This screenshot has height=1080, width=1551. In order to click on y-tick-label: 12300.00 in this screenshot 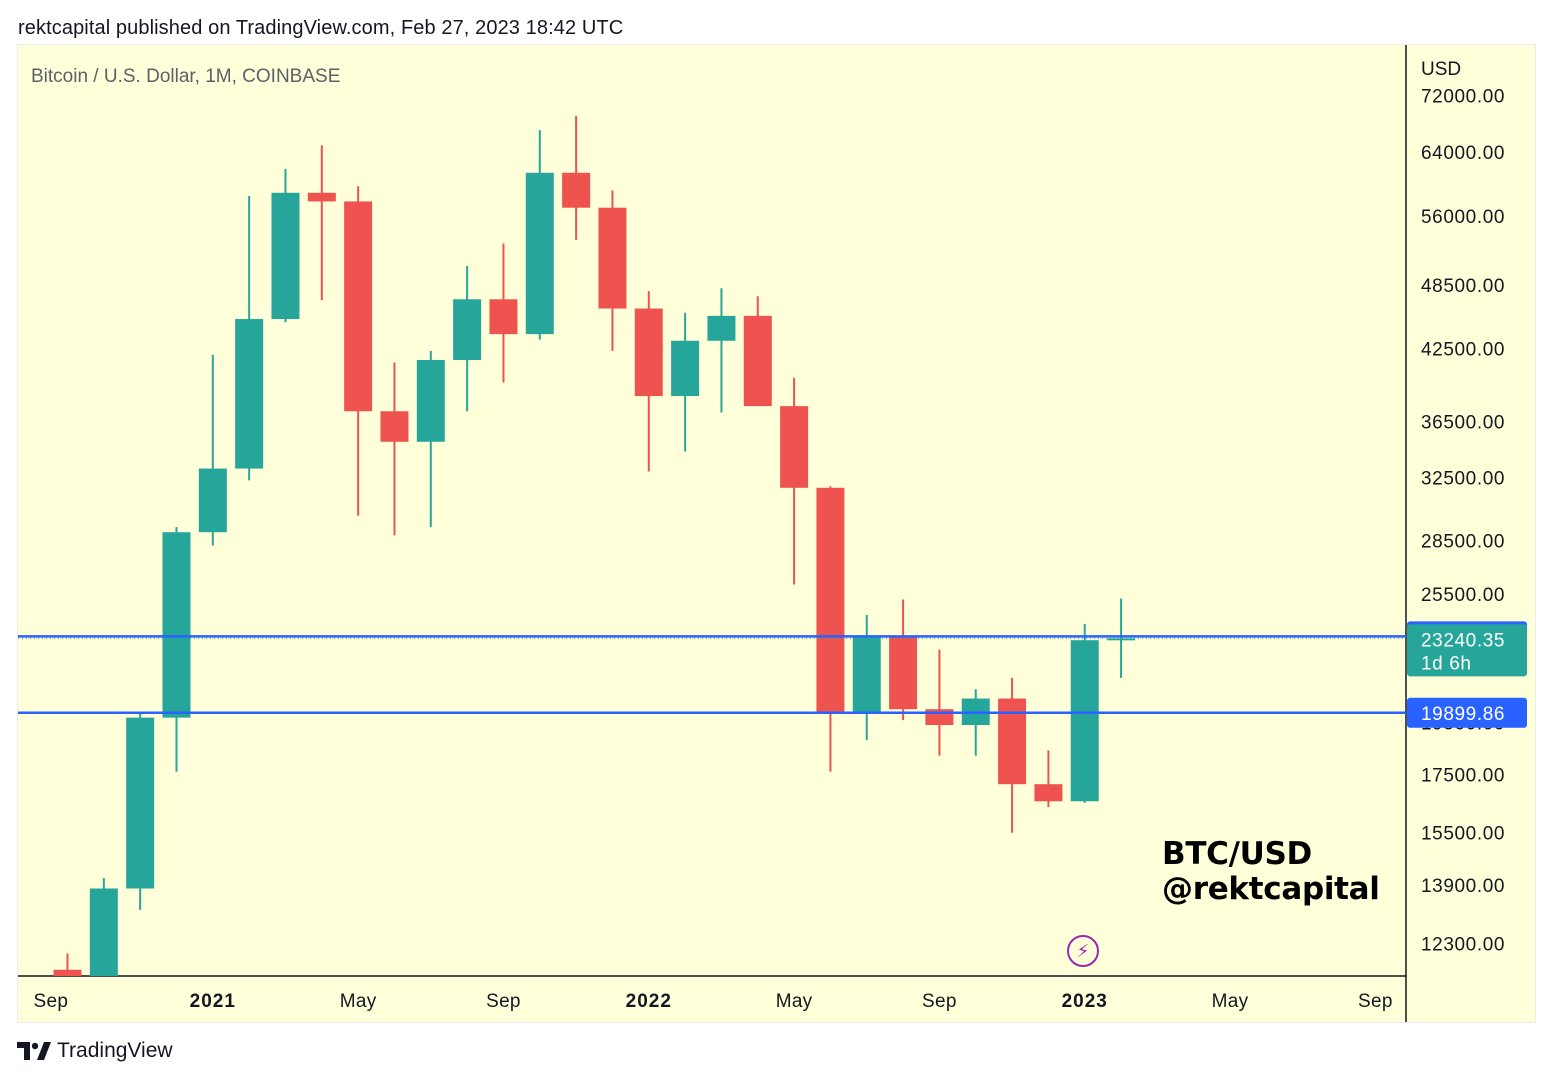, I will do `click(1463, 945)`.